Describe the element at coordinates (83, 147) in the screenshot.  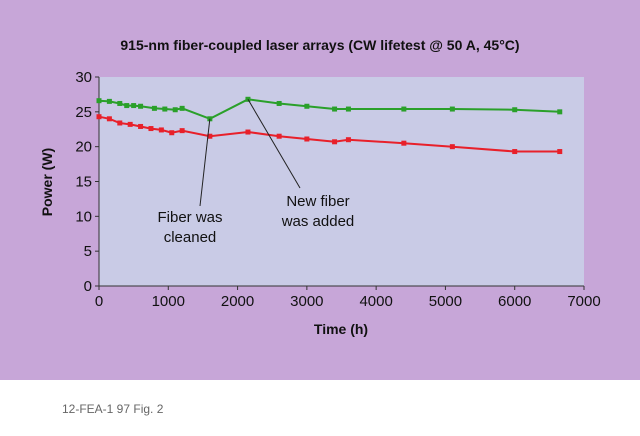
I see `y-tick-label: 20` at that location.